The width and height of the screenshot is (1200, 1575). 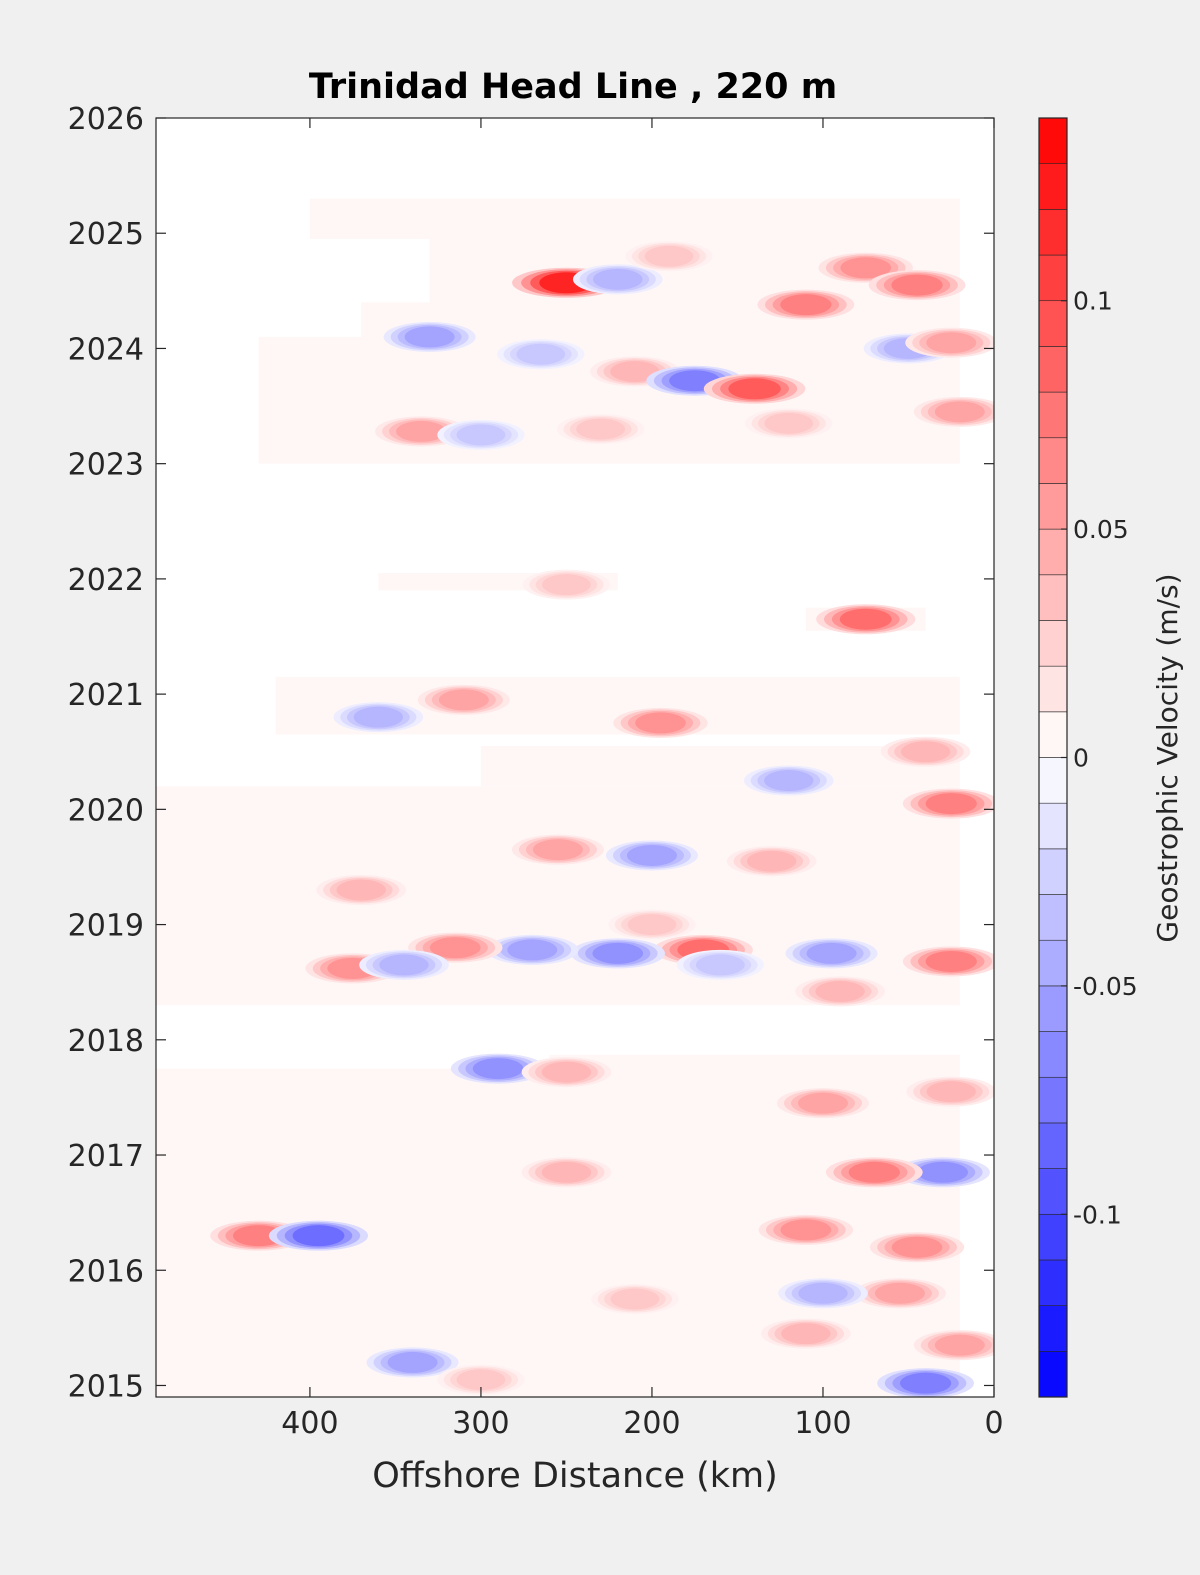 What do you see at coordinates (1097, 1214) in the screenshot?
I see `colorbar-tick-label: -0.1` at bounding box center [1097, 1214].